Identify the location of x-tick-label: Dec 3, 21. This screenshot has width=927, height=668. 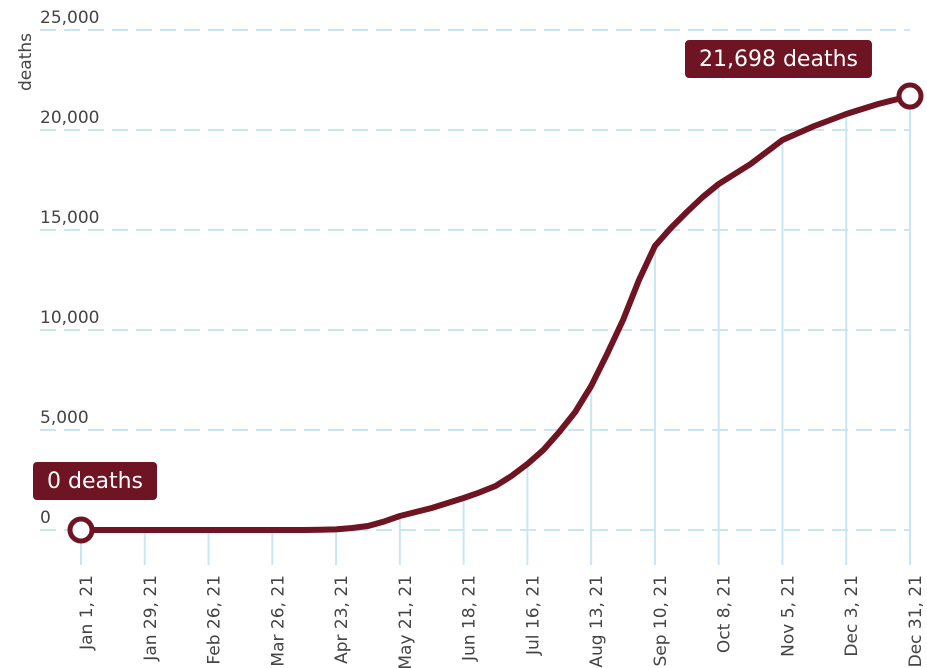
(852, 616).